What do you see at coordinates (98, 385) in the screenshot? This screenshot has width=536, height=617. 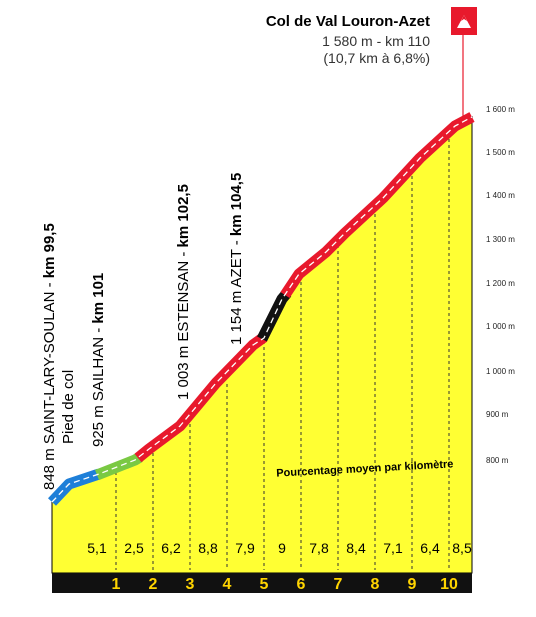 I see `waypoint-place: 925 m SAILHAN -` at bounding box center [98, 385].